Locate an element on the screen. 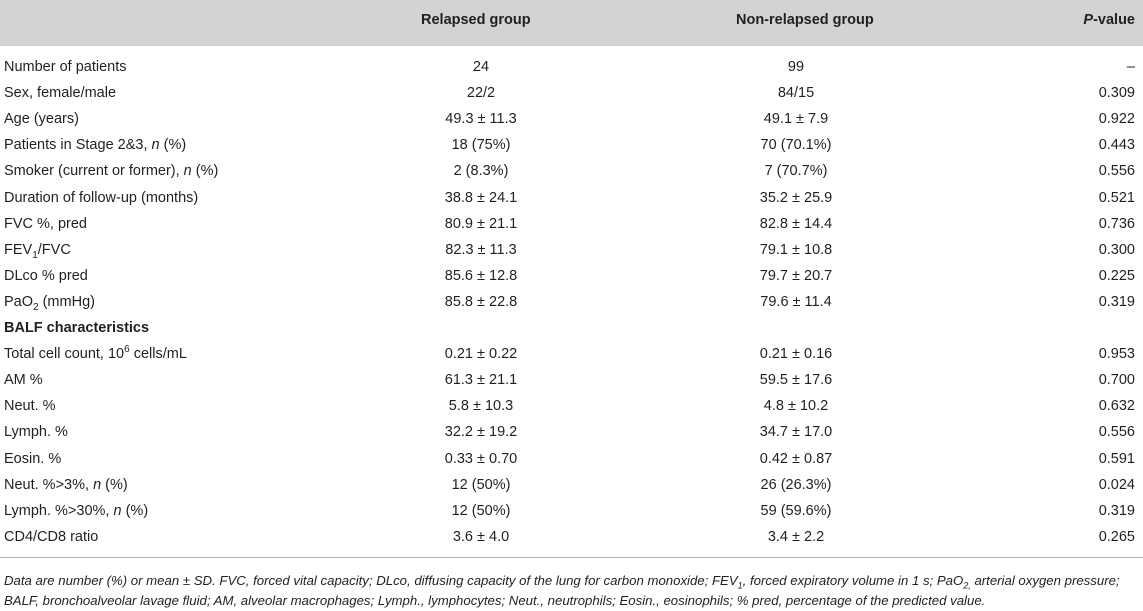  cell-p-value: – is located at coordinates (1130, 67).